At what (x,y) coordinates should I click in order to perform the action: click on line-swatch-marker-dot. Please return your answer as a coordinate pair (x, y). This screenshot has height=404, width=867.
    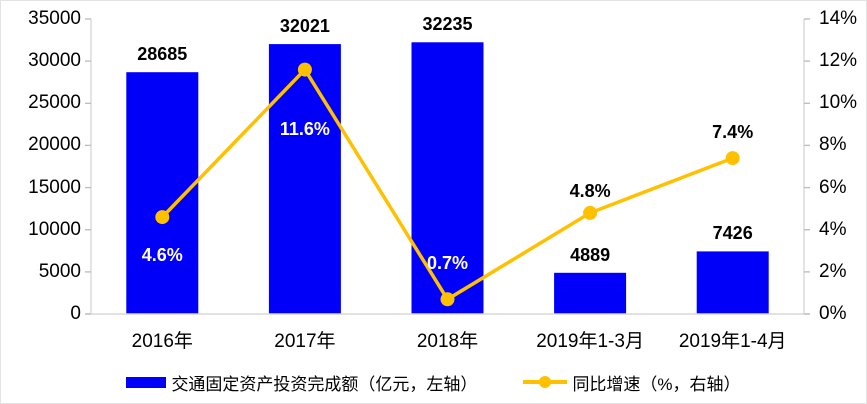
    Looking at the image, I should click on (545, 382).